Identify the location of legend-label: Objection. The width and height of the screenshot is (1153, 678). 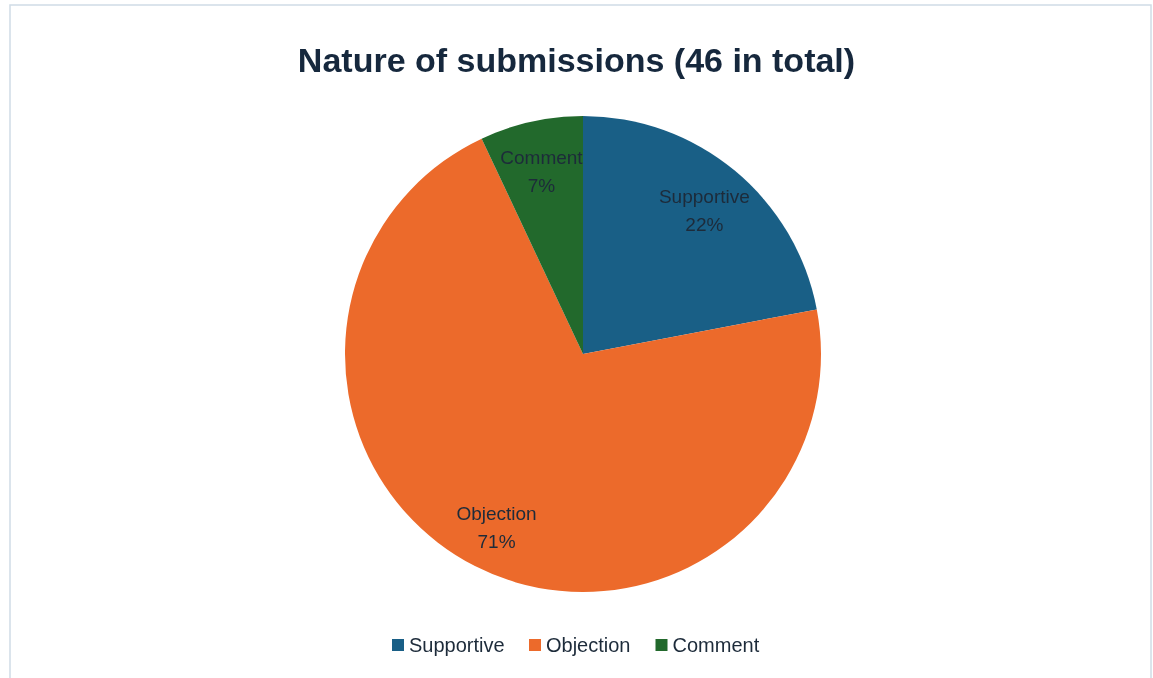
(588, 645).